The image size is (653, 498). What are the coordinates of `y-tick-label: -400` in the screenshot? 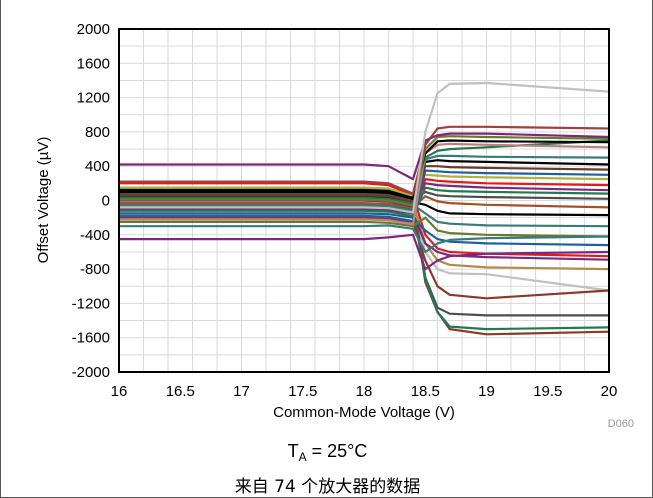 It's located at (95, 235).